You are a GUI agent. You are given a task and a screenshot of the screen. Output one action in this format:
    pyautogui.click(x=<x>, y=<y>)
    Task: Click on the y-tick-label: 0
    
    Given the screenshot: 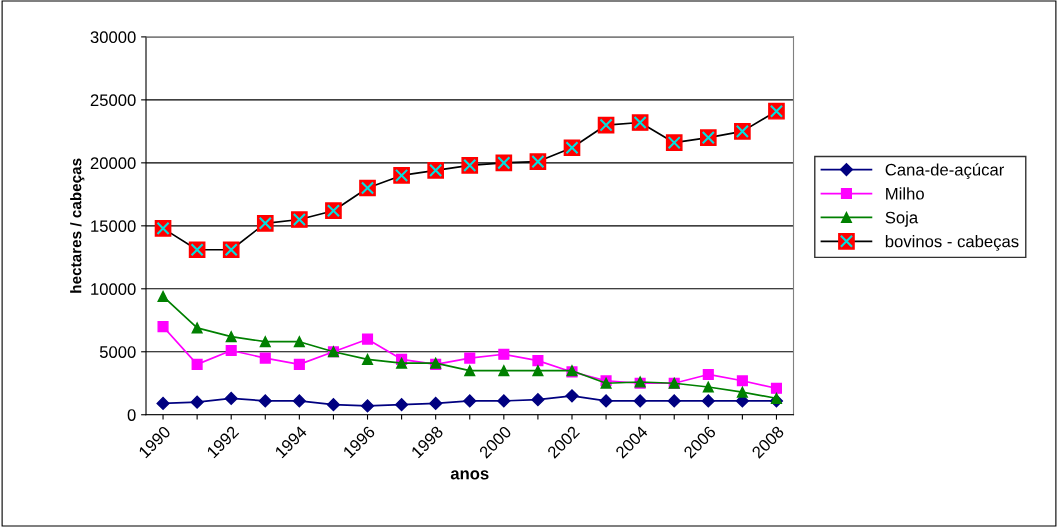 What is the action you would take?
    pyautogui.click(x=131, y=415)
    